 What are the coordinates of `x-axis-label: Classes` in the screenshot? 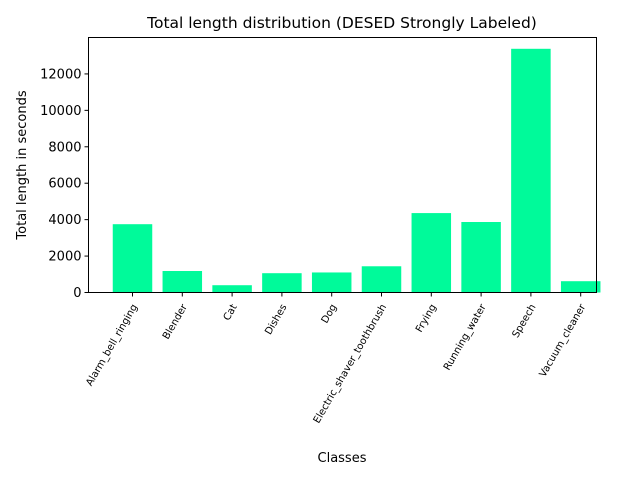 It's located at (342, 458).